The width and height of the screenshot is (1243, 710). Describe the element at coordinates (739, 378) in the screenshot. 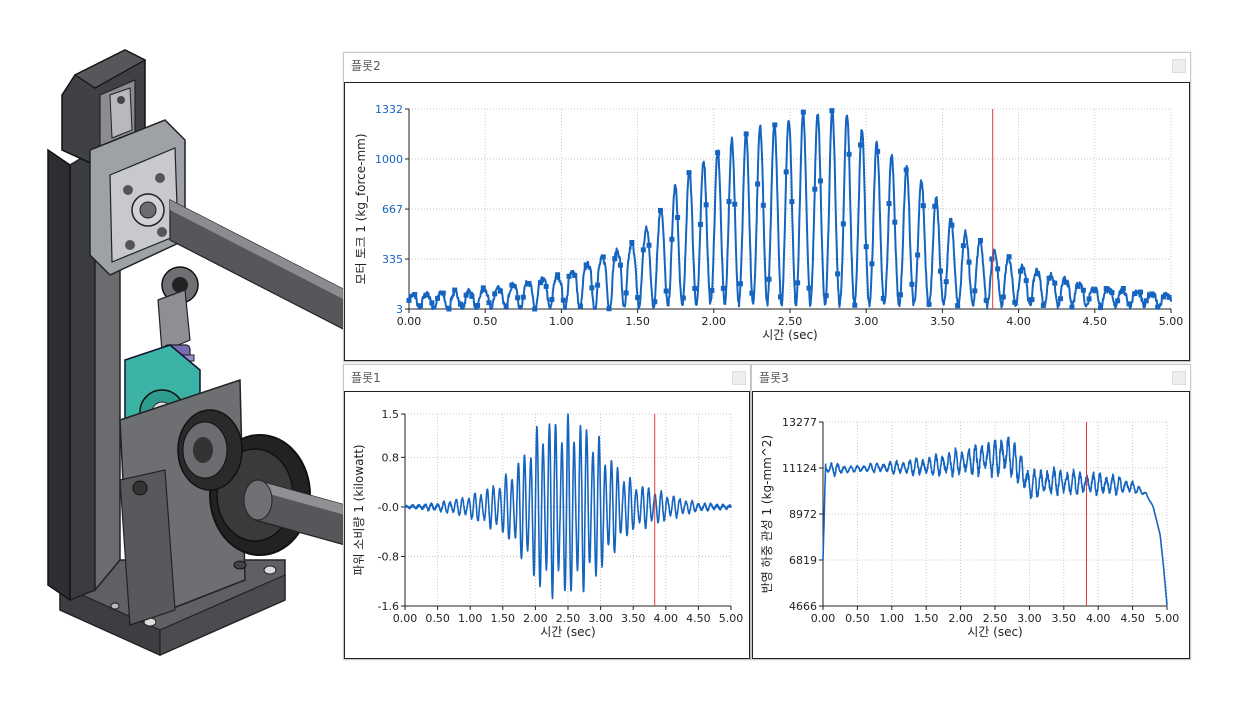

I see `plot1-minimize-icon` at that location.